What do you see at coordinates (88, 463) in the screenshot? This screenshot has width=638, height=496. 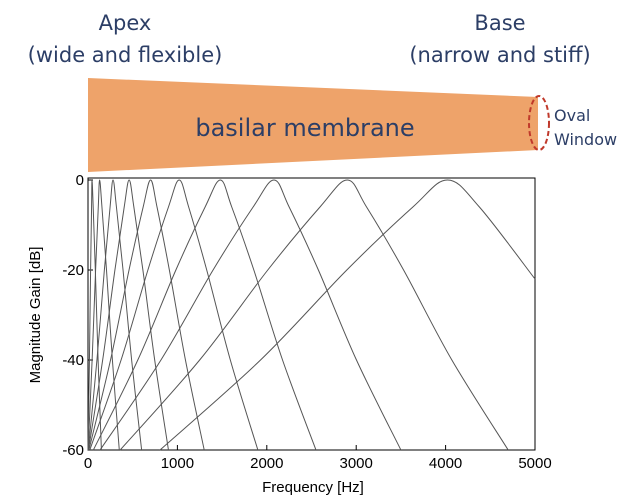 I see `x-tick-label: 0` at bounding box center [88, 463].